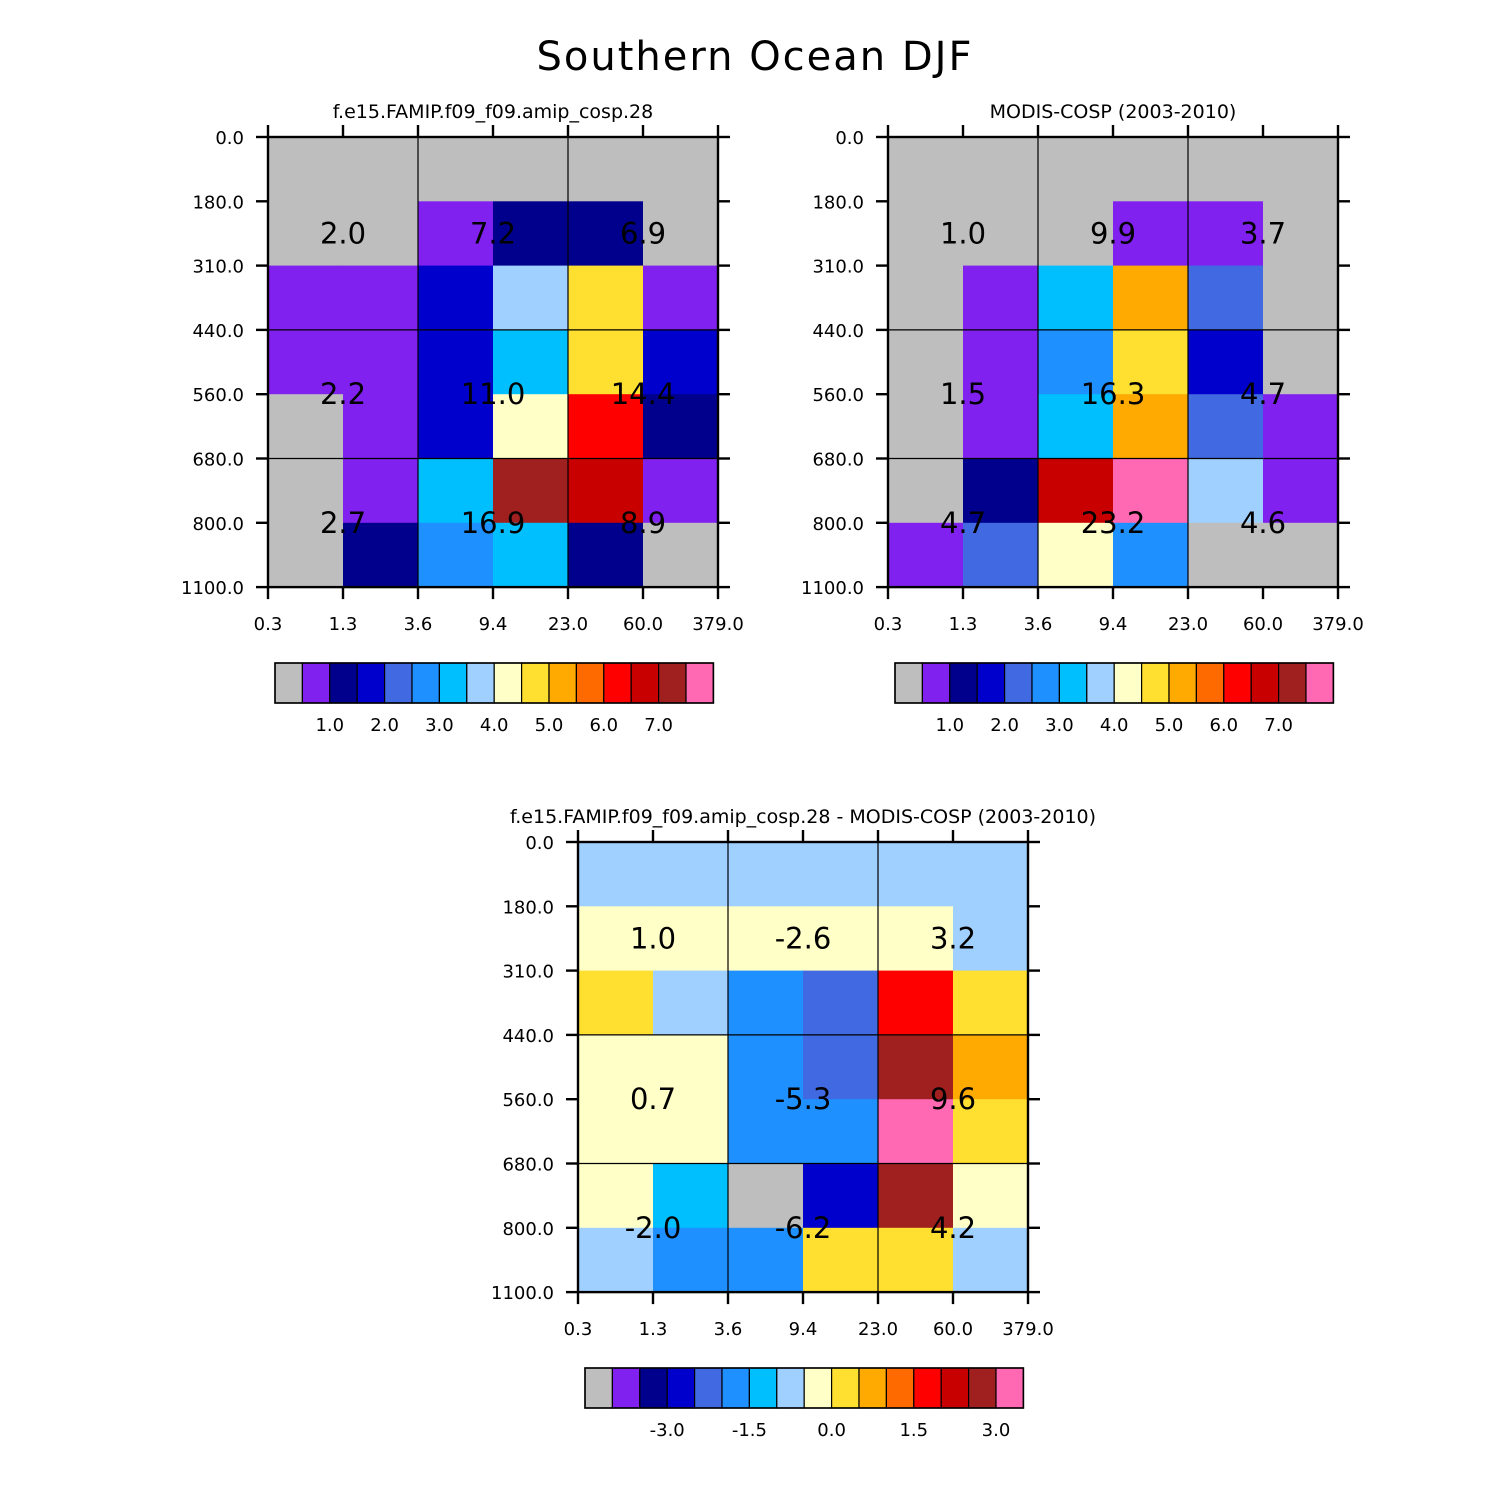 This screenshot has height=1510, width=1510. I want to click on y-tick-label: 680.0, so click(838, 460).